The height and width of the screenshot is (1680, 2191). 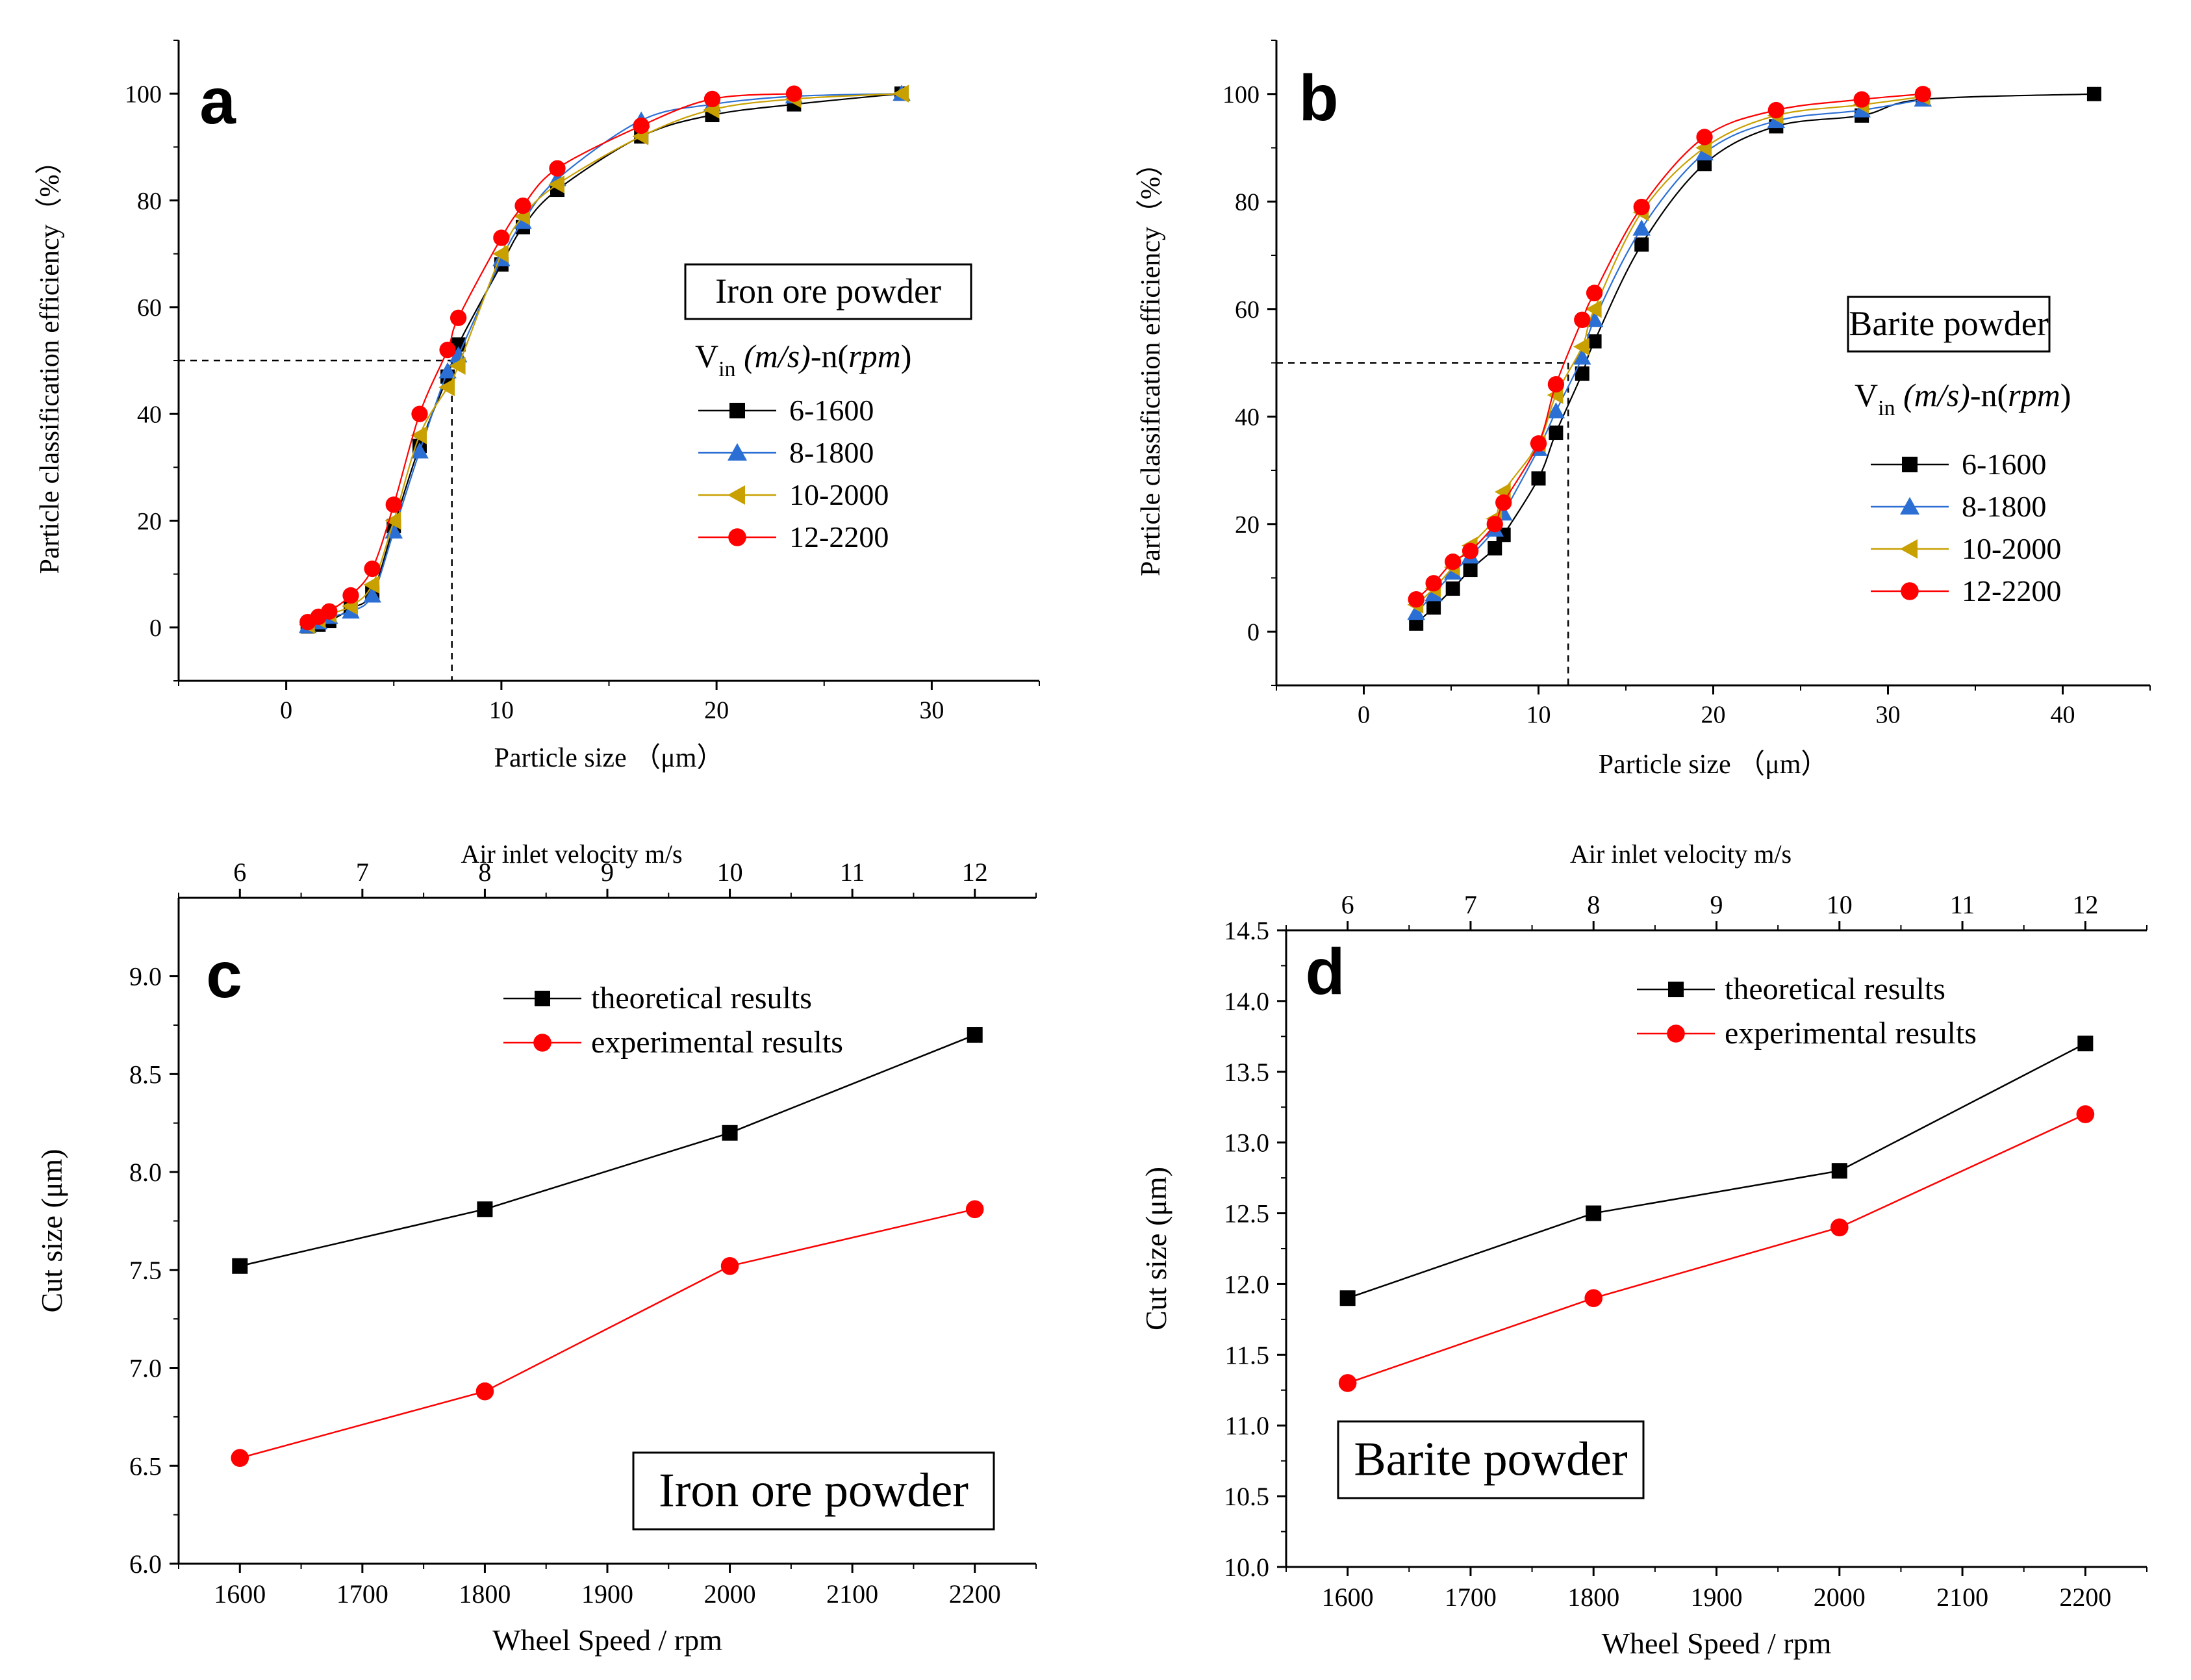 I want to click on y-axis-title: Cut size (μm), so click(x=51, y=1230).